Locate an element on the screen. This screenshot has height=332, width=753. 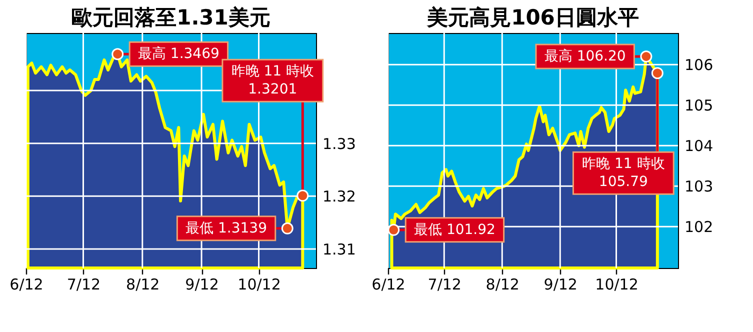
annotation: 最低 101.92 is located at coordinates (455, 230).